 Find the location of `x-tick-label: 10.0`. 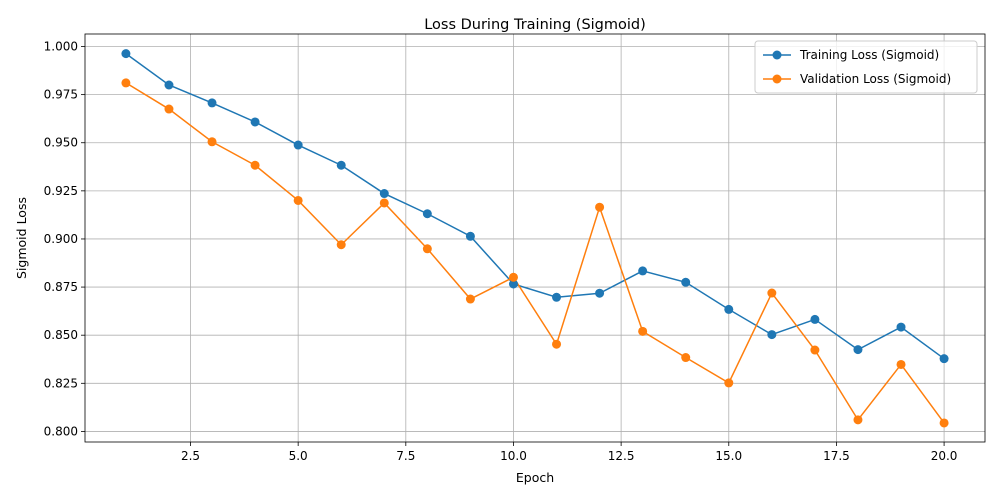

x-tick-label: 10.0 is located at coordinates (513, 456).